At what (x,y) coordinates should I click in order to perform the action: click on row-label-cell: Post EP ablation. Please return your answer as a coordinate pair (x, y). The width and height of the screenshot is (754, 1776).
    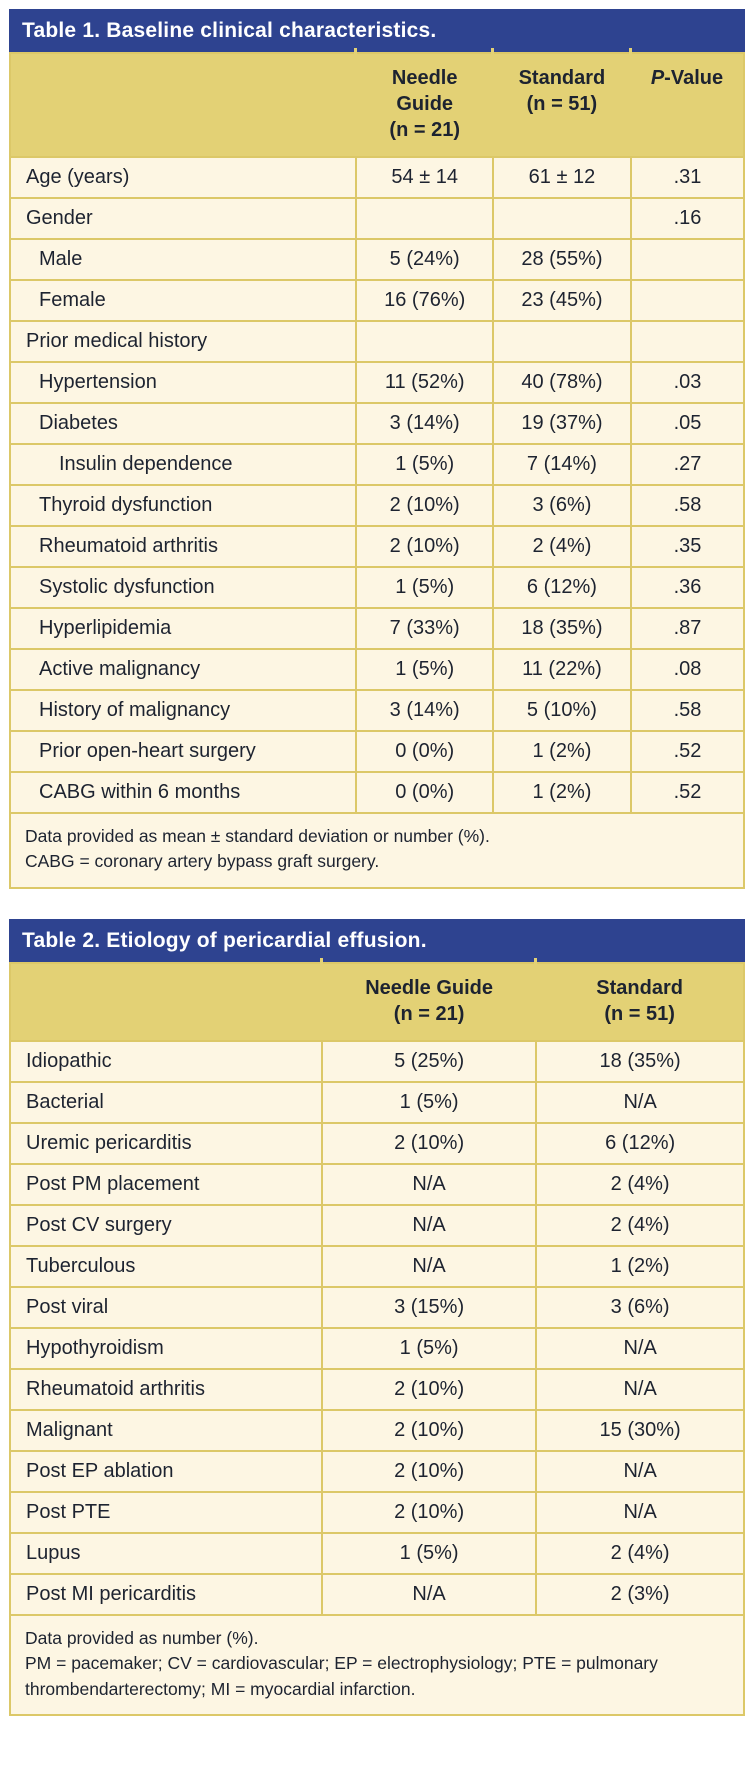
    Looking at the image, I should click on (166, 1471).